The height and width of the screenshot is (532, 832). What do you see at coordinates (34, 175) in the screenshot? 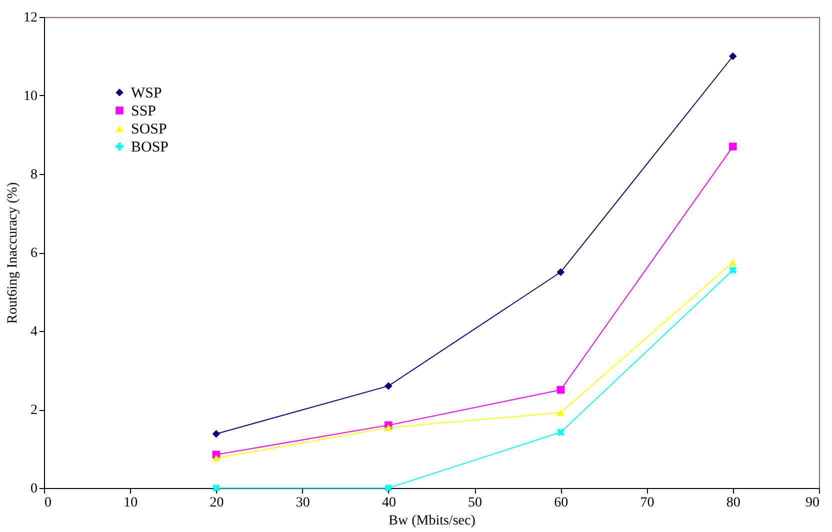
I see `y-tick-label: 8` at bounding box center [34, 175].